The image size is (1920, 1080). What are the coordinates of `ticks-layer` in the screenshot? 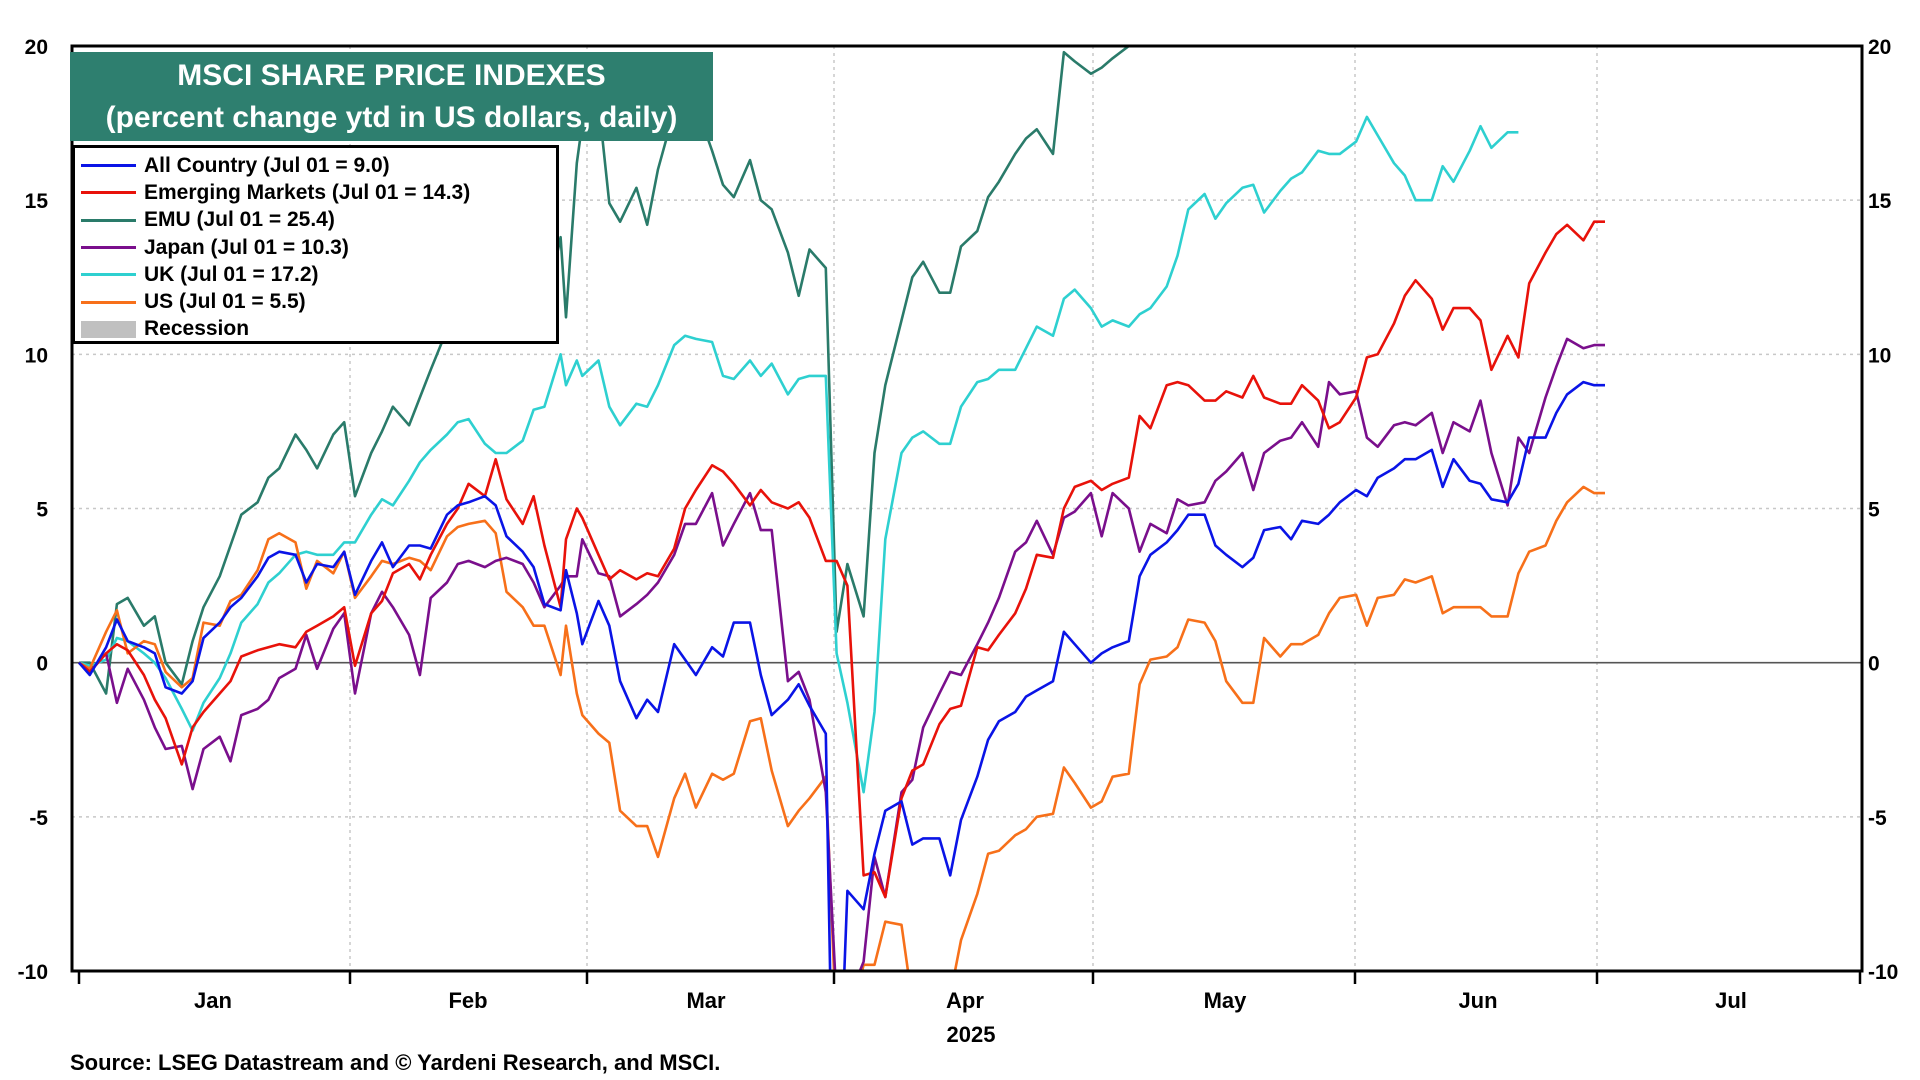 It's located at (969, 977).